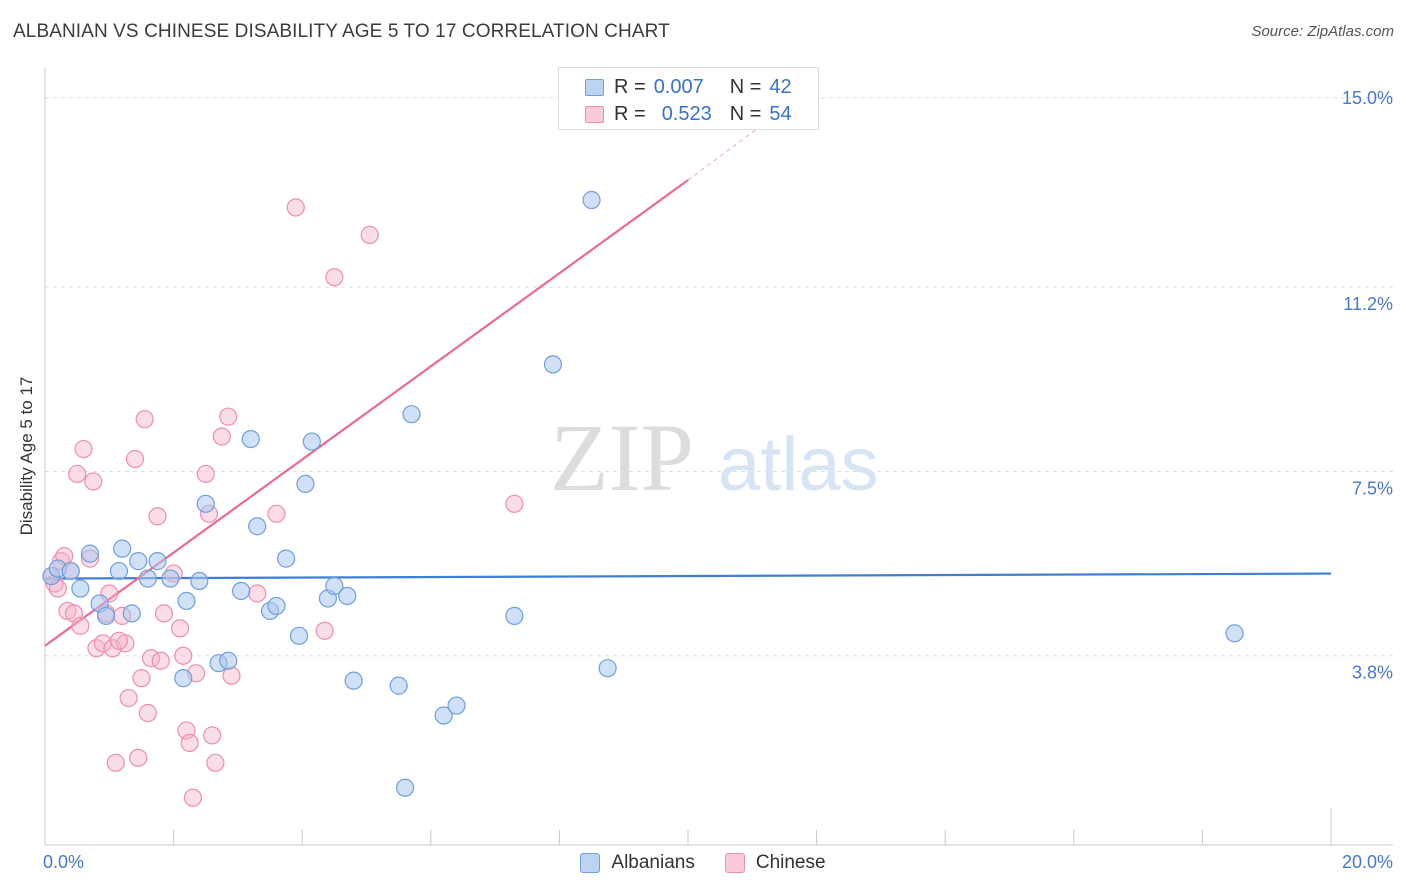 This screenshot has width=1406, height=892. Describe the element at coordinates (703, 863) in the screenshot. I see `series-legend: Albanians Chinese` at that location.